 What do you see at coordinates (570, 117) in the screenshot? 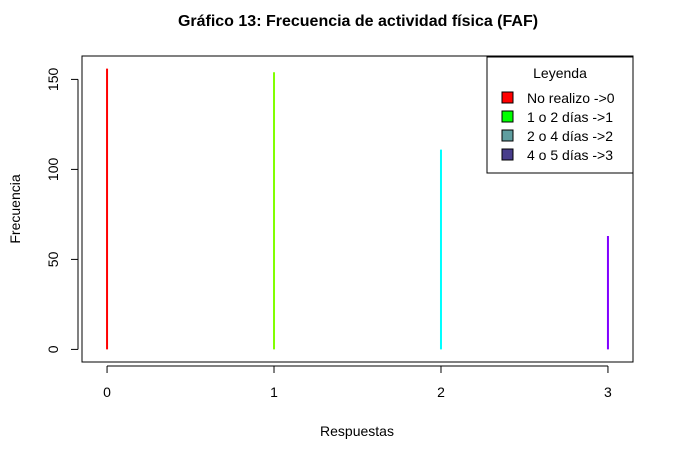
I see `legend-label: 1 o 2 días ->1` at bounding box center [570, 117].